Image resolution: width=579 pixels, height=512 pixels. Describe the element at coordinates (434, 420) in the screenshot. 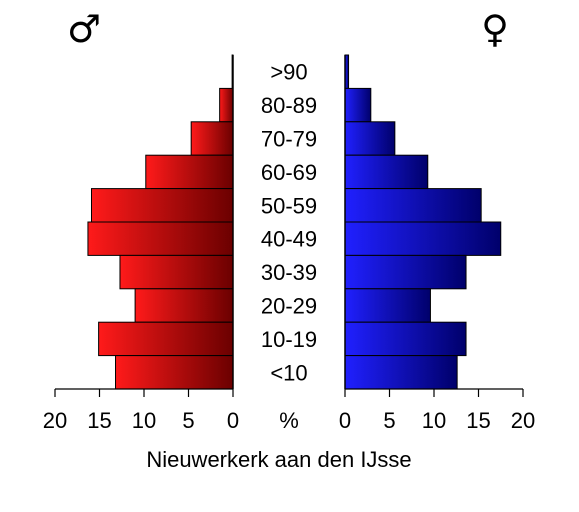

I see `female-x-tick-label-2: 10` at that location.